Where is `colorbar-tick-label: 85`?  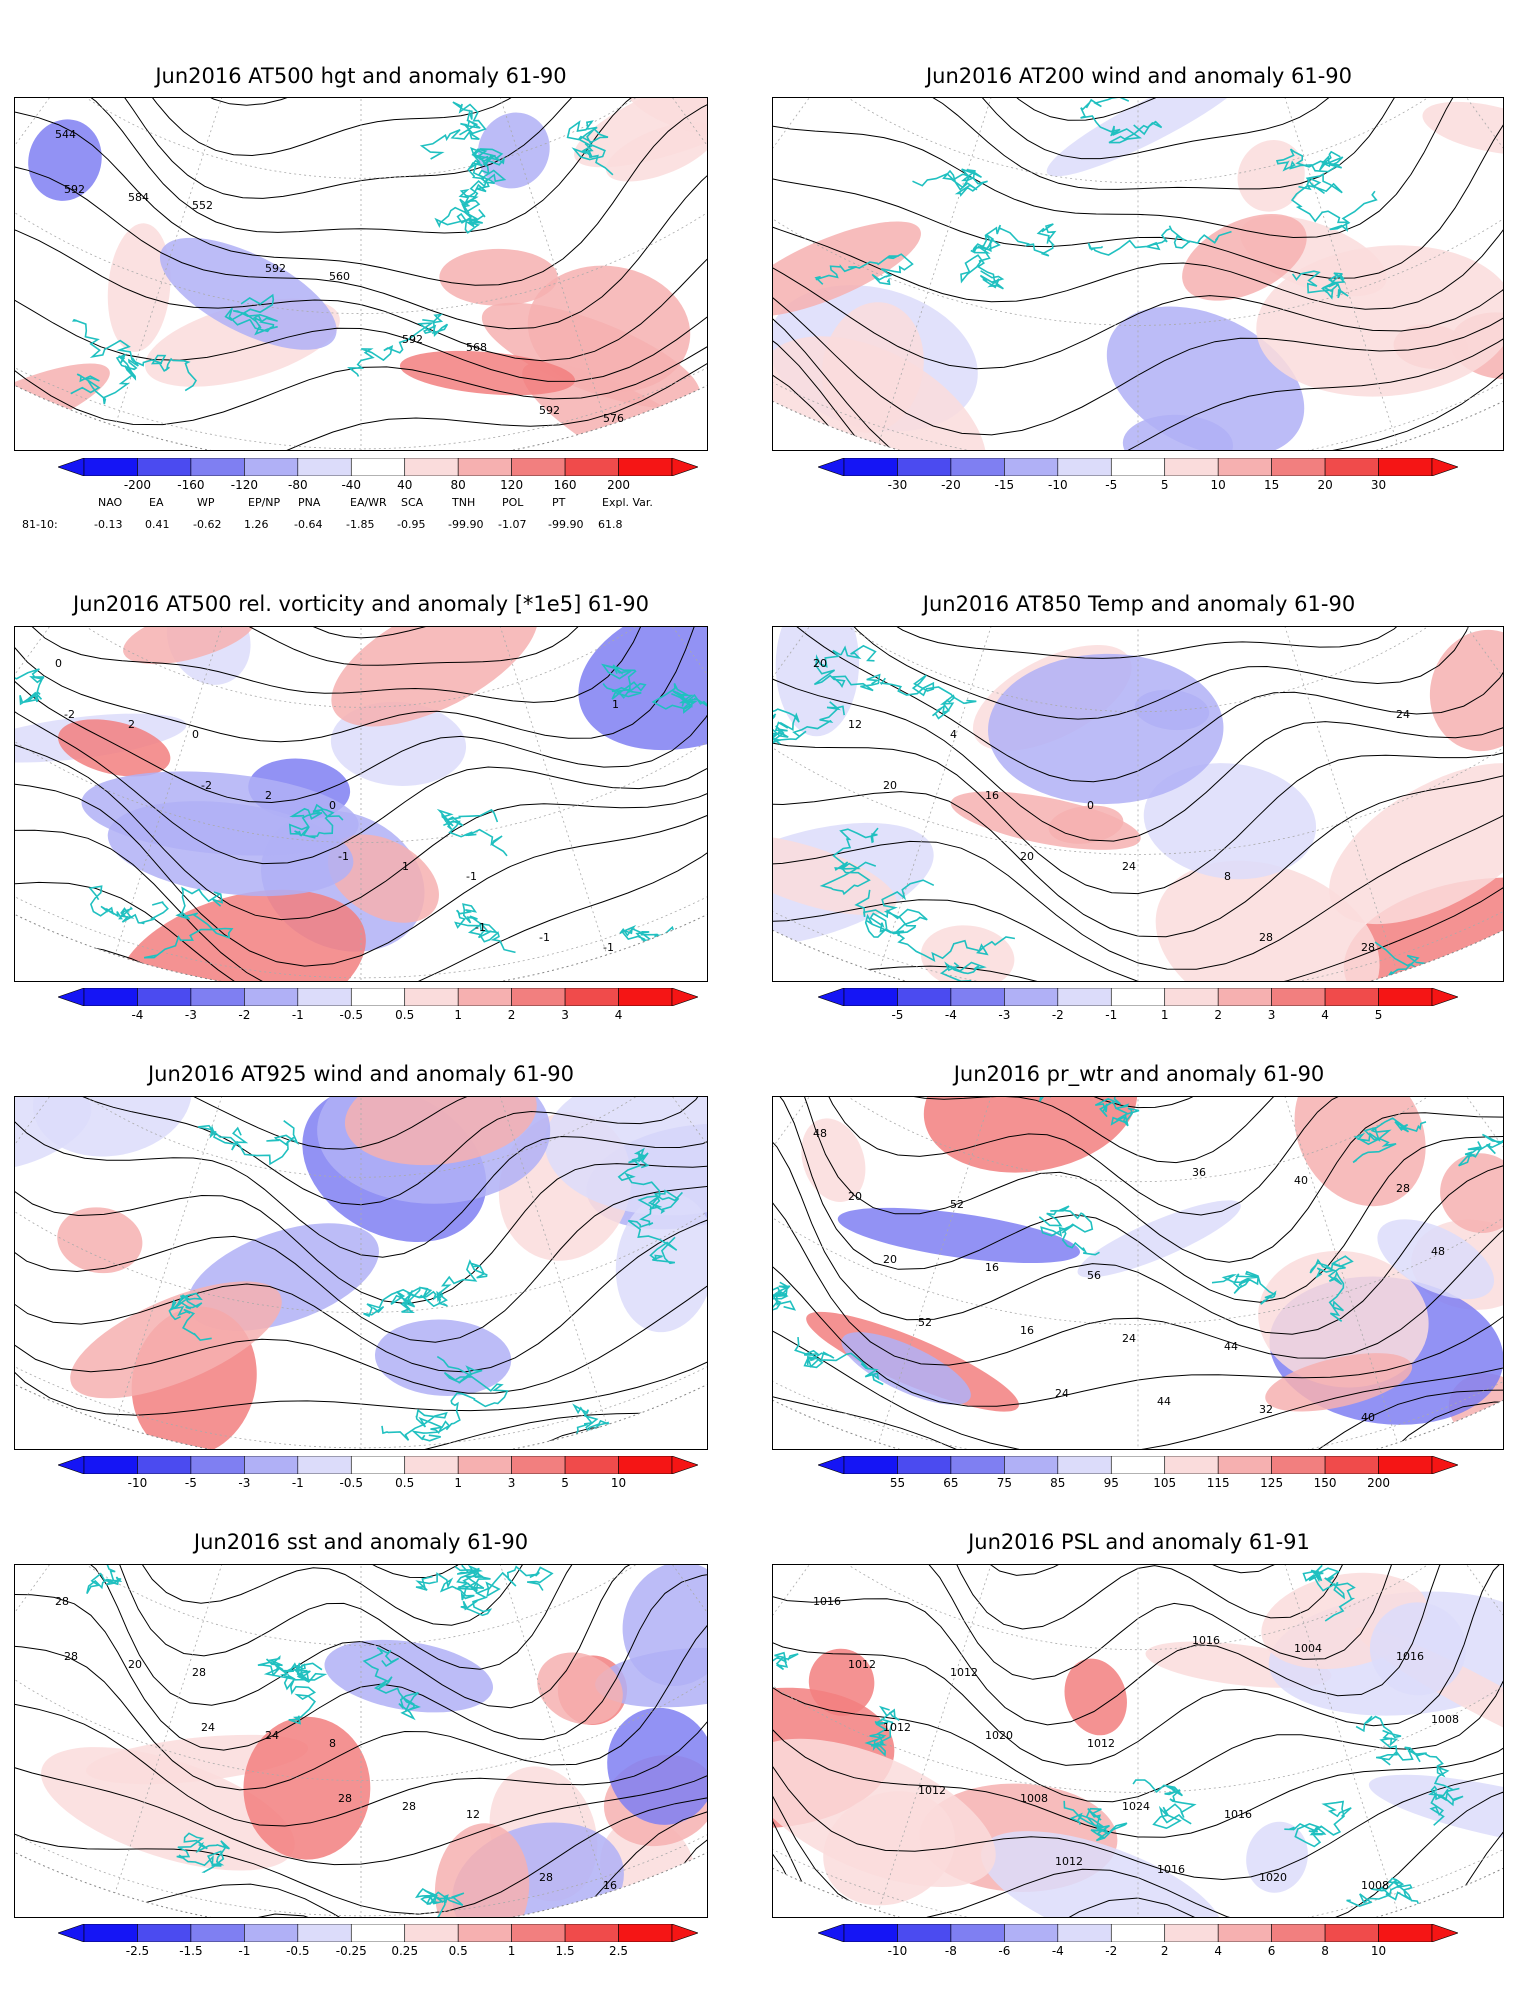
colorbar-tick-label: 85 is located at coordinates (1058, 1483).